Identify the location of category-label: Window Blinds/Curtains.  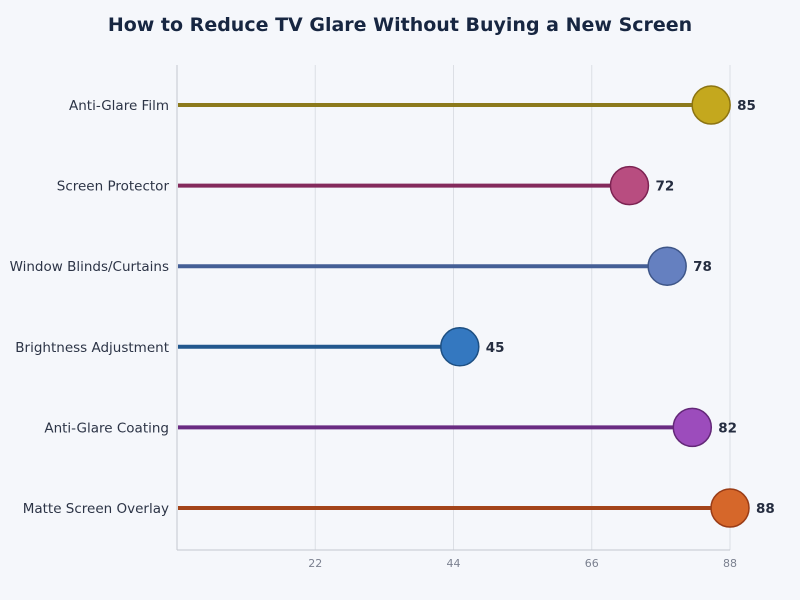
(89, 267).